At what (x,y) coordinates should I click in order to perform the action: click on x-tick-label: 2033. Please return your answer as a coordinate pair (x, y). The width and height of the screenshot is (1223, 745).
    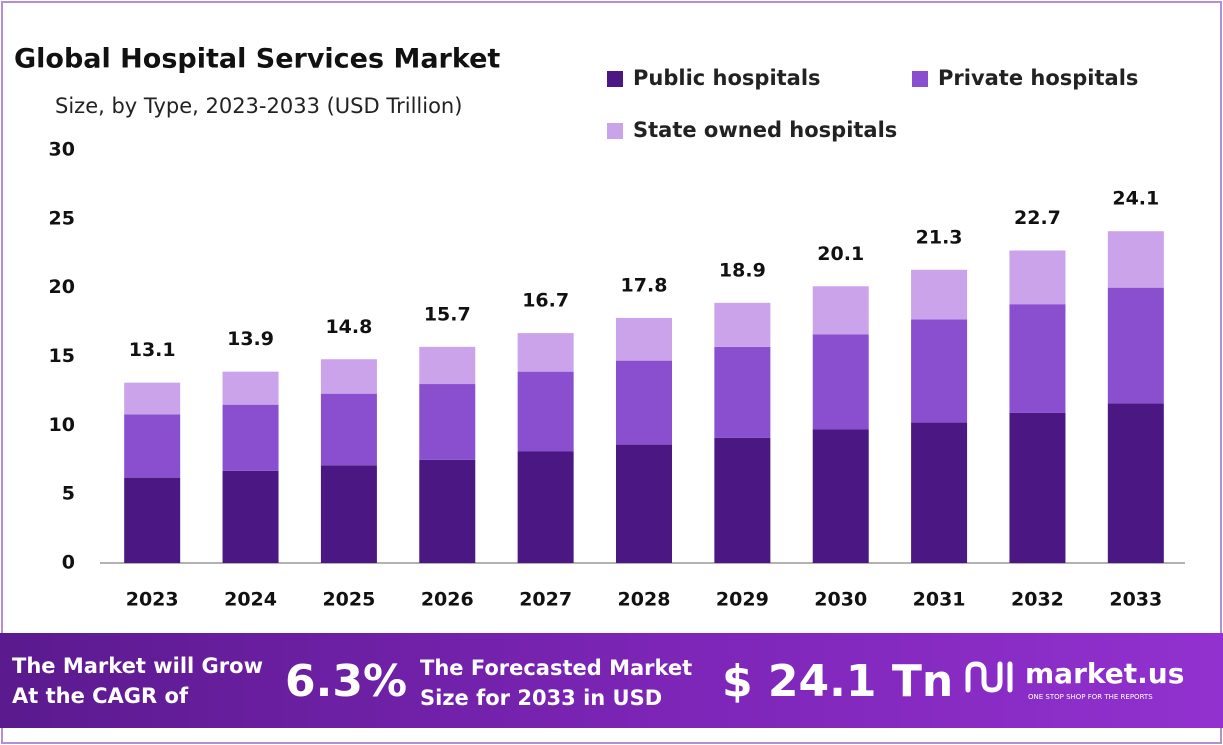
    Looking at the image, I should click on (1135, 600).